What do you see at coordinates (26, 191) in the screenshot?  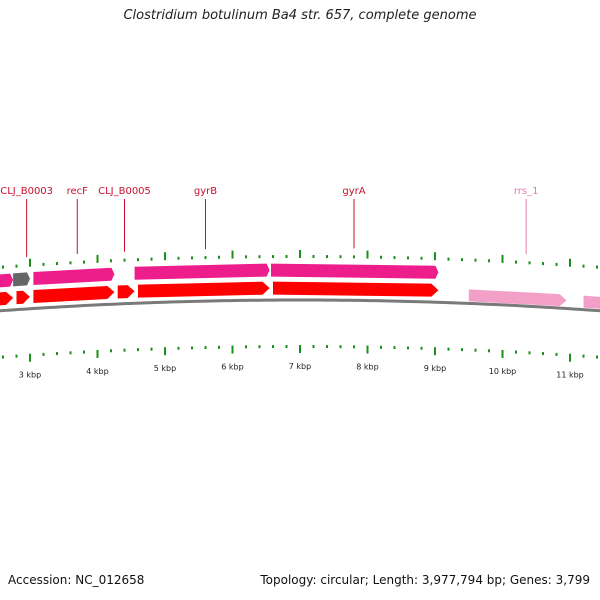 I see `gene-label-0: CLJ_B0003` at bounding box center [26, 191].